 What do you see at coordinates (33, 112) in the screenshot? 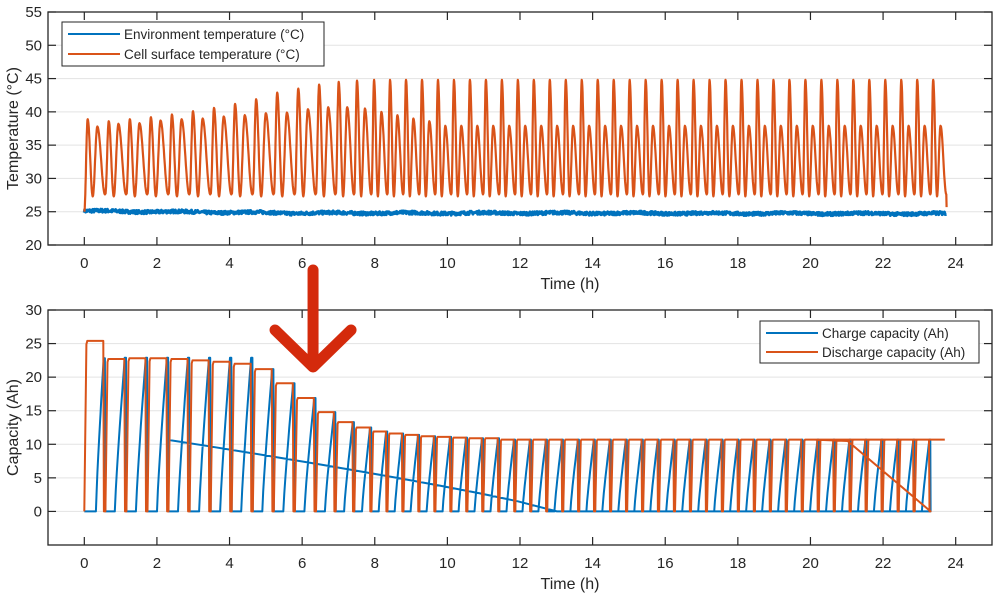
I see `y-tick-label: 40` at bounding box center [33, 112].